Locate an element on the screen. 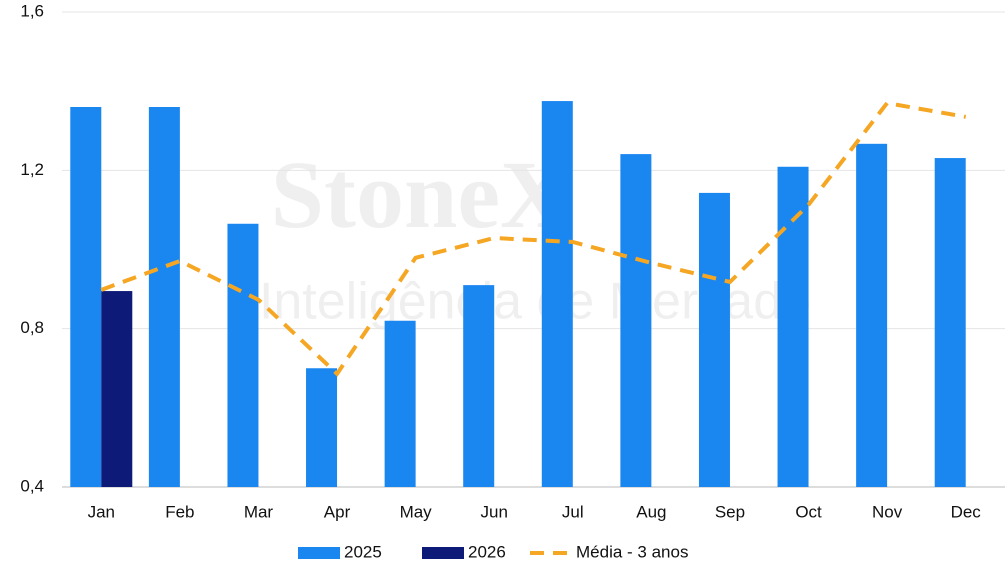 Image resolution: width=1005 pixels, height=583 pixels. x-tick-label: Oct is located at coordinates (808, 511).